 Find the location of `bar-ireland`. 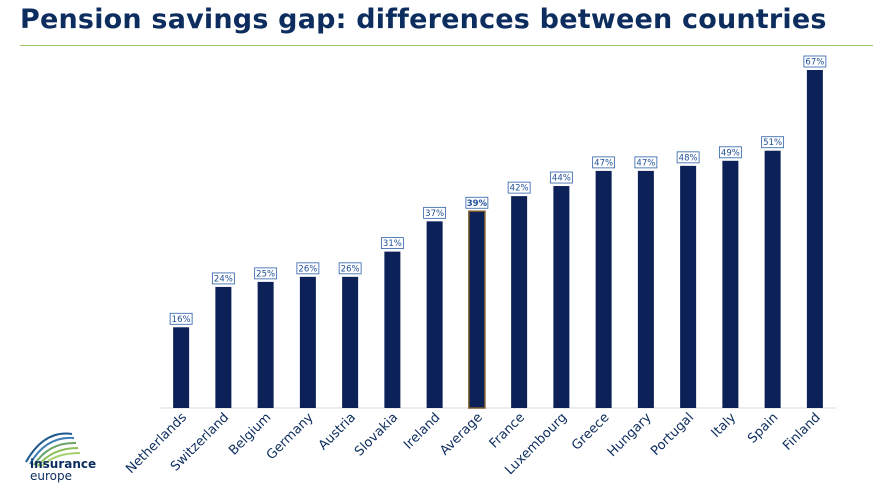

bar-ireland is located at coordinates (434, 314).